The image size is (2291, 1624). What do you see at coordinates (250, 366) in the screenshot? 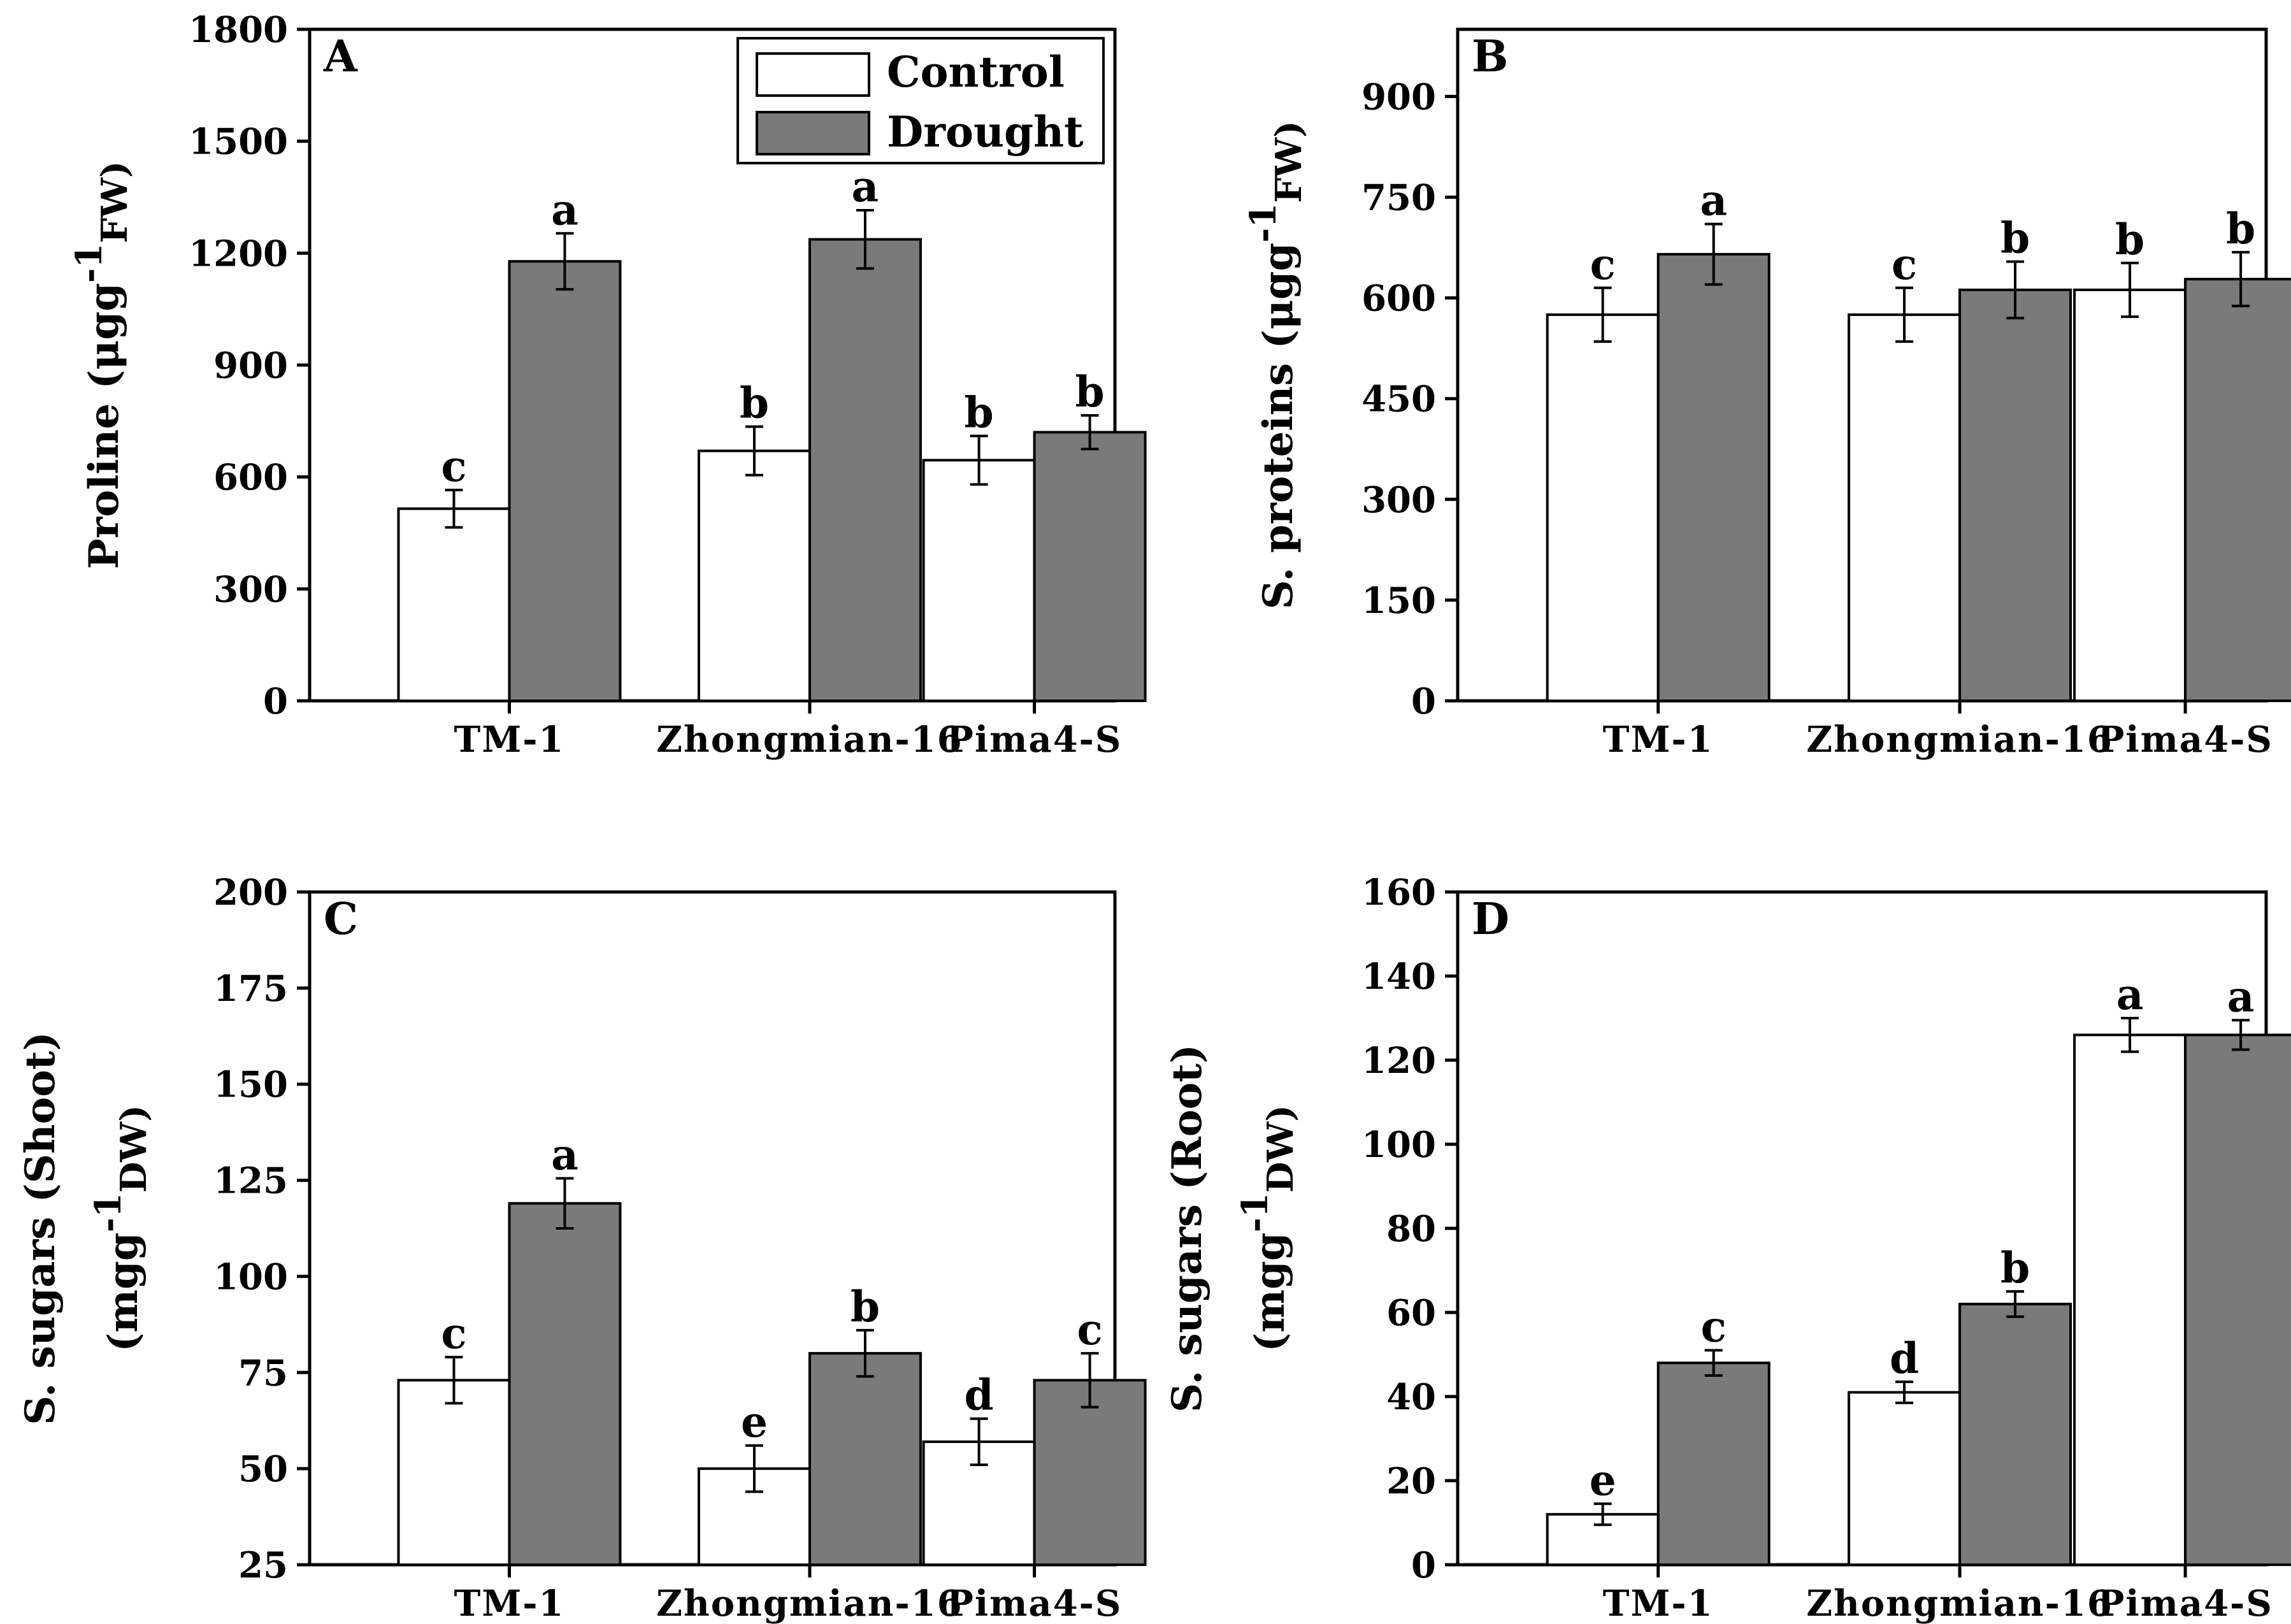
I see `panel-a-y-tick-label: 900` at bounding box center [250, 366].